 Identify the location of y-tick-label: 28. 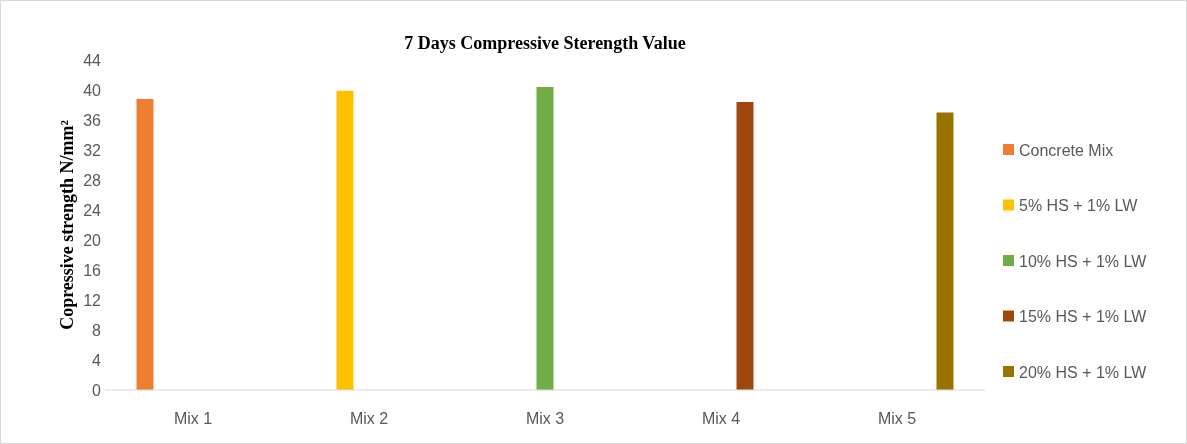
(92, 180).